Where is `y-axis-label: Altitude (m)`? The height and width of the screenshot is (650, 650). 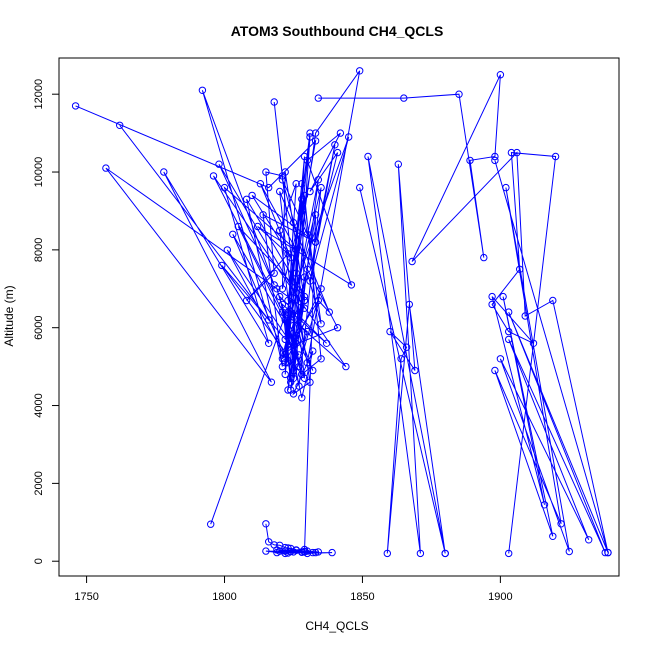 y-axis-label: Altitude (m) is located at coordinates (9, 315).